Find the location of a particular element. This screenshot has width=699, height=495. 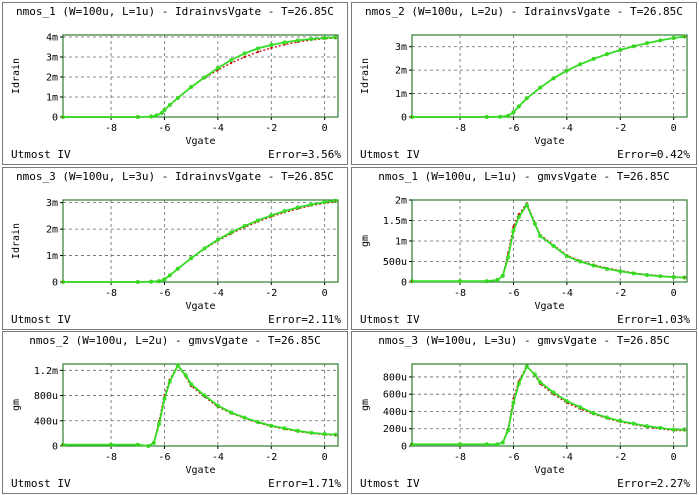

x-tick-label: -2 is located at coordinates (620, 293).